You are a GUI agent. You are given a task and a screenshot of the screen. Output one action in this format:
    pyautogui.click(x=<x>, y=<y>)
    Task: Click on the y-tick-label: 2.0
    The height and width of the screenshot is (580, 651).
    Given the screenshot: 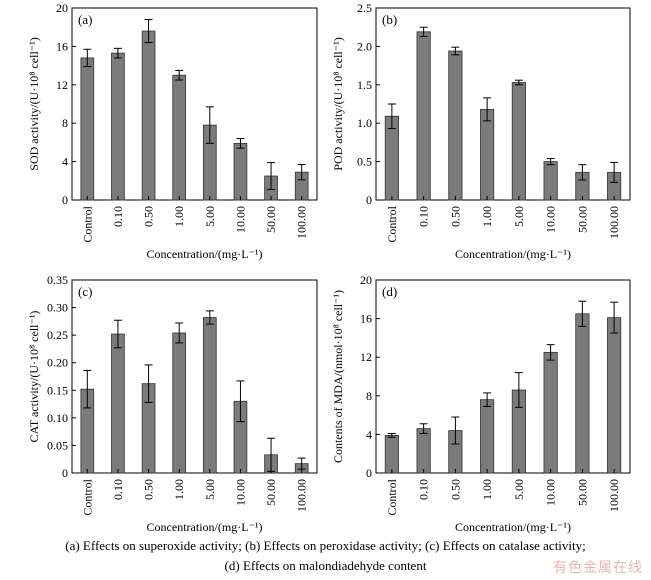 What is the action you would take?
    pyautogui.click(x=364, y=46)
    